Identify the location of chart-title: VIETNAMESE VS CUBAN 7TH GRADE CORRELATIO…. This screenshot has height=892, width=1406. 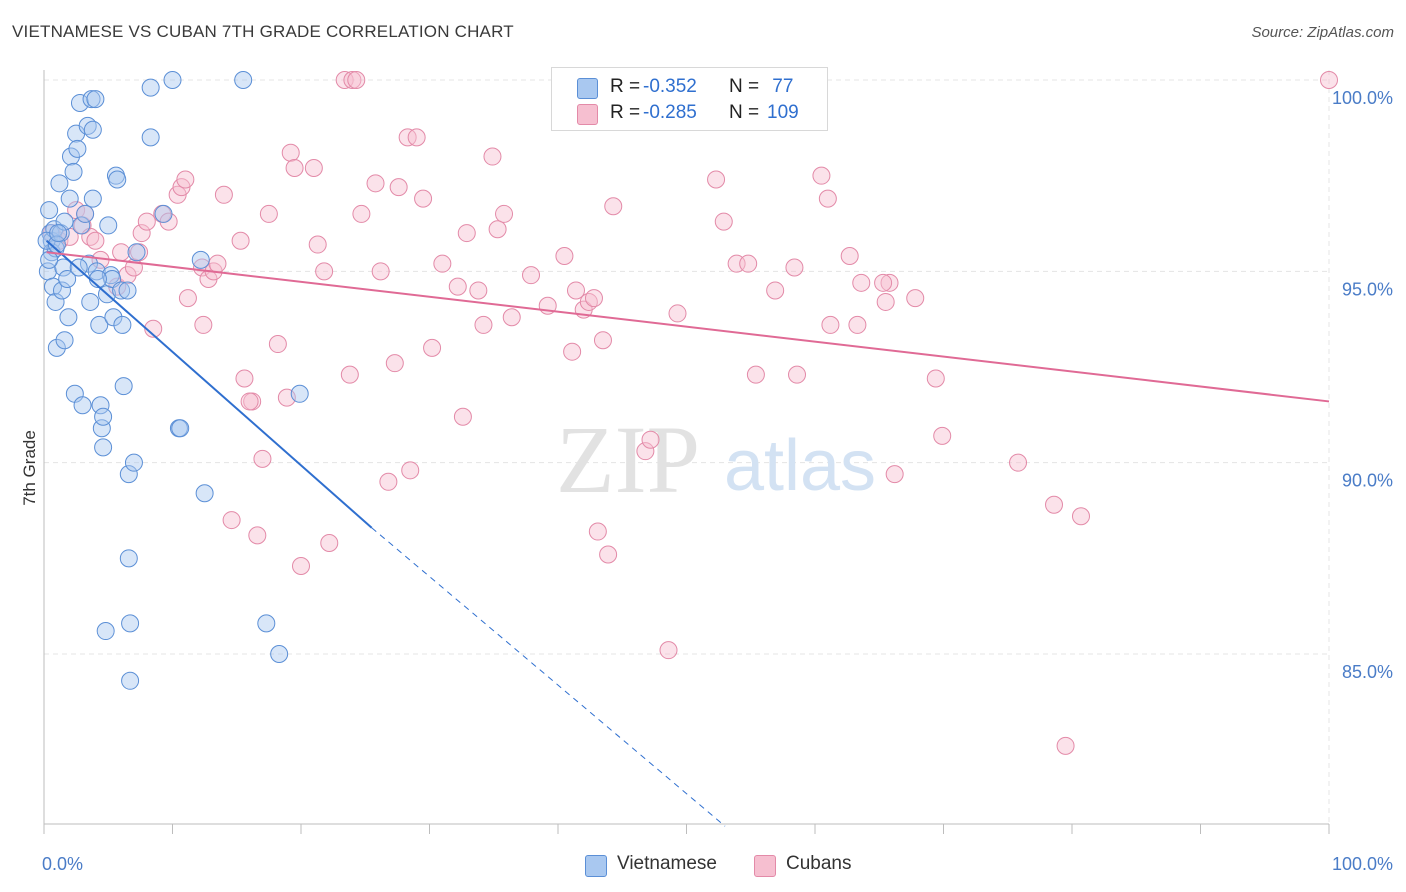
(263, 31).